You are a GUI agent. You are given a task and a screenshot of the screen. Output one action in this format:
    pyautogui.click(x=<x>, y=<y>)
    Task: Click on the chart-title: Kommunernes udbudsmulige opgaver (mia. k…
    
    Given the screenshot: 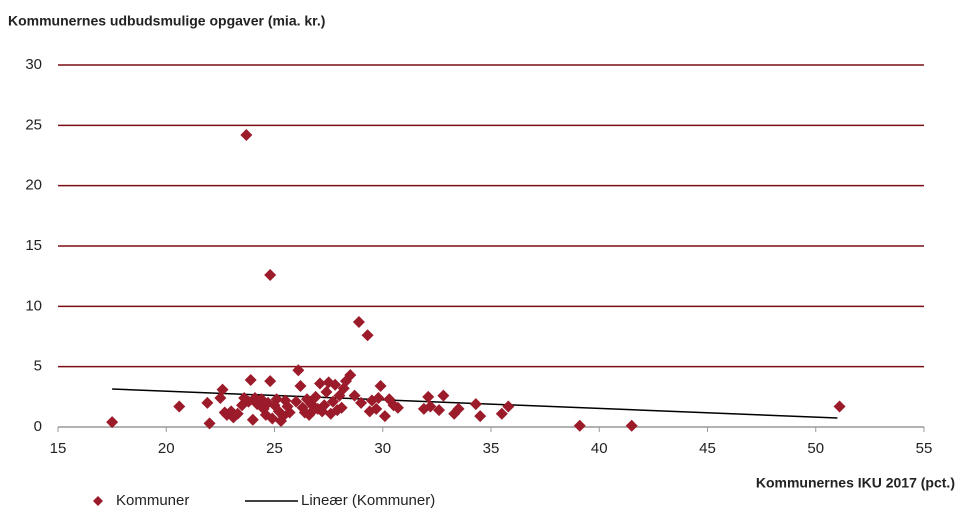 What is the action you would take?
    pyautogui.click(x=166, y=21)
    